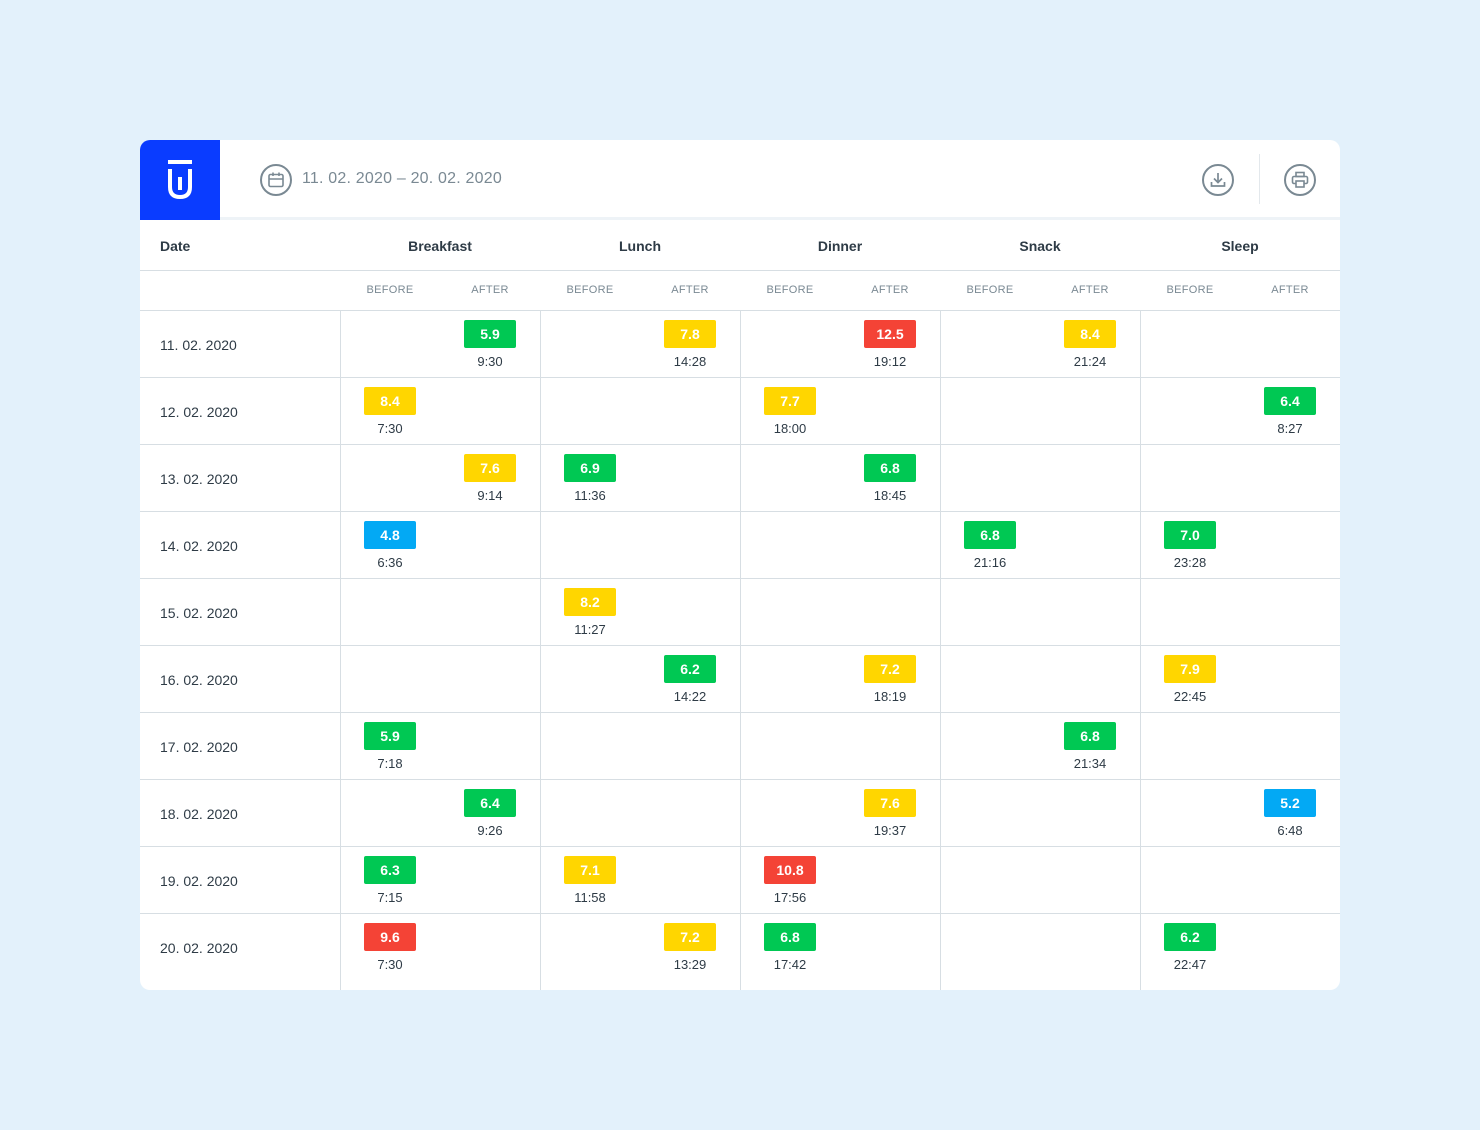  I want to click on glucose-reading: 7.8 14:28, so click(690, 344).